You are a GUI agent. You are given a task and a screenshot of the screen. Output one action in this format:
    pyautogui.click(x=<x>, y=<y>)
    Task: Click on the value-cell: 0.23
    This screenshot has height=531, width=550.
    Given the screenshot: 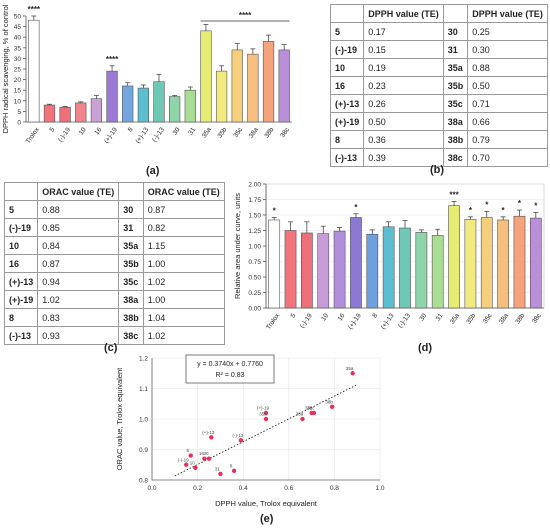 What is the action you would take?
    pyautogui.click(x=403, y=85)
    